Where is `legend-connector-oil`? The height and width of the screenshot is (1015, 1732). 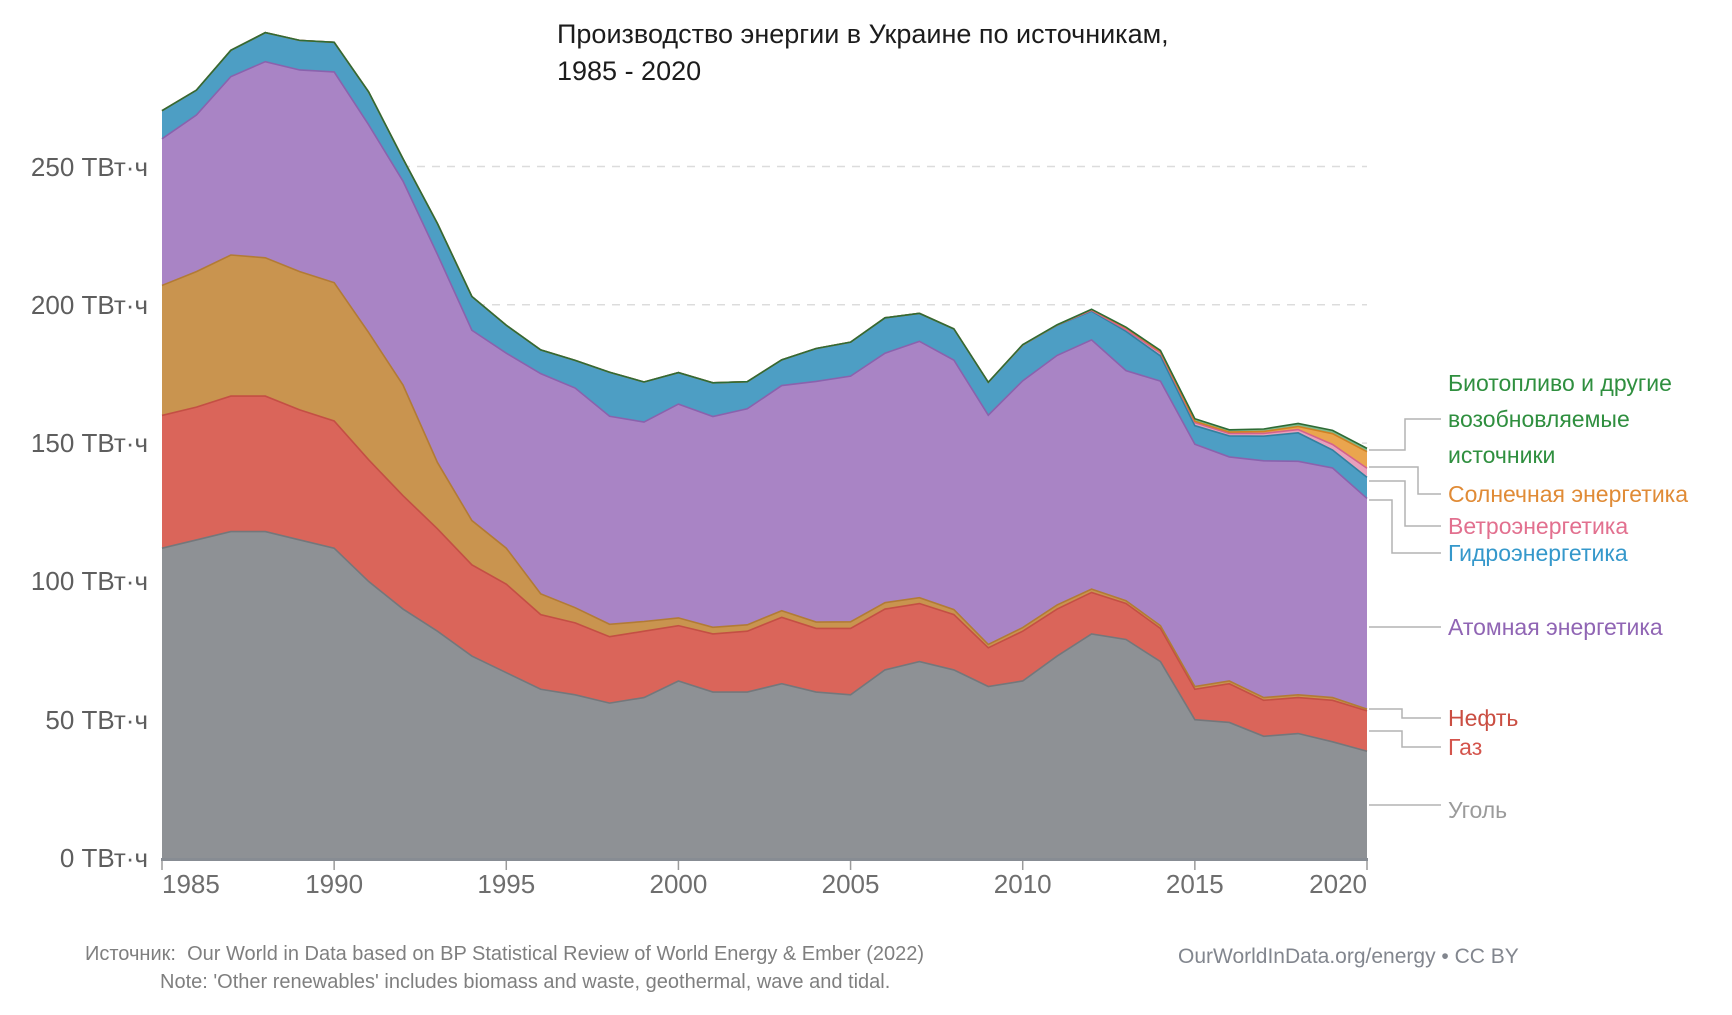 legend-connector-oil is located at coordinates (1405, 713).